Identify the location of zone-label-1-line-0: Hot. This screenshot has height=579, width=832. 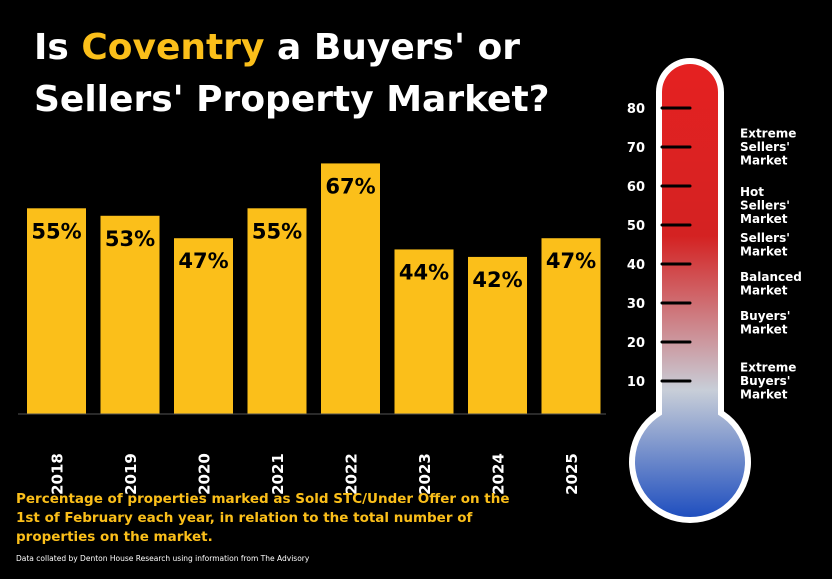
(752, 192).